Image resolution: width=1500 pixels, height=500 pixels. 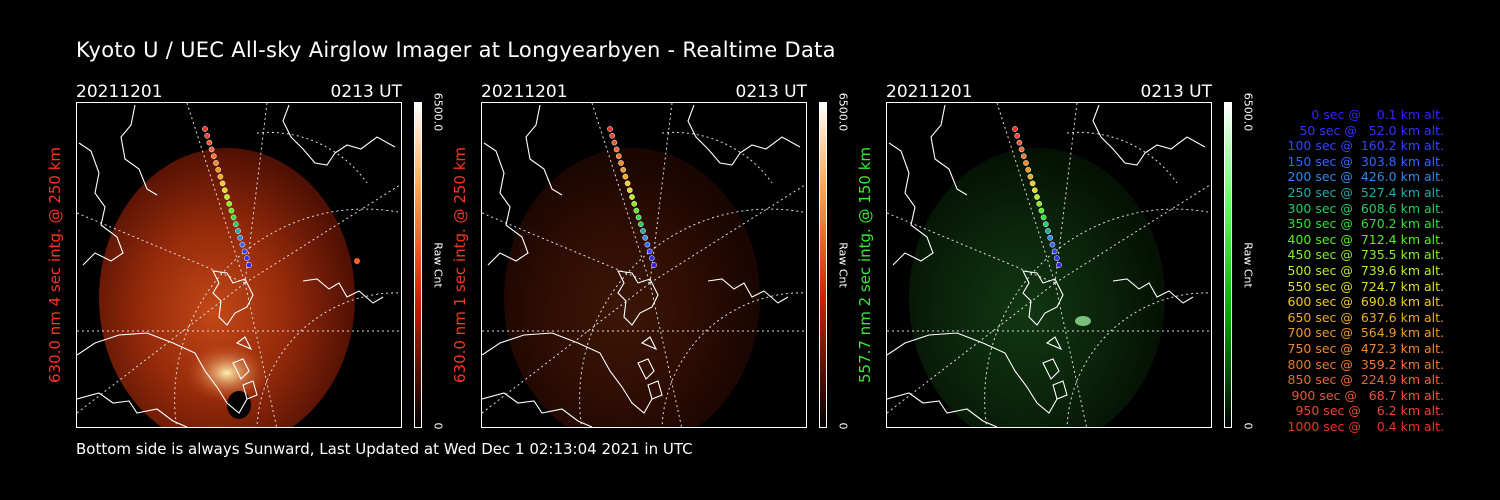 I want to click on panel-time: 0213 UT, so click(x=771, y=92).